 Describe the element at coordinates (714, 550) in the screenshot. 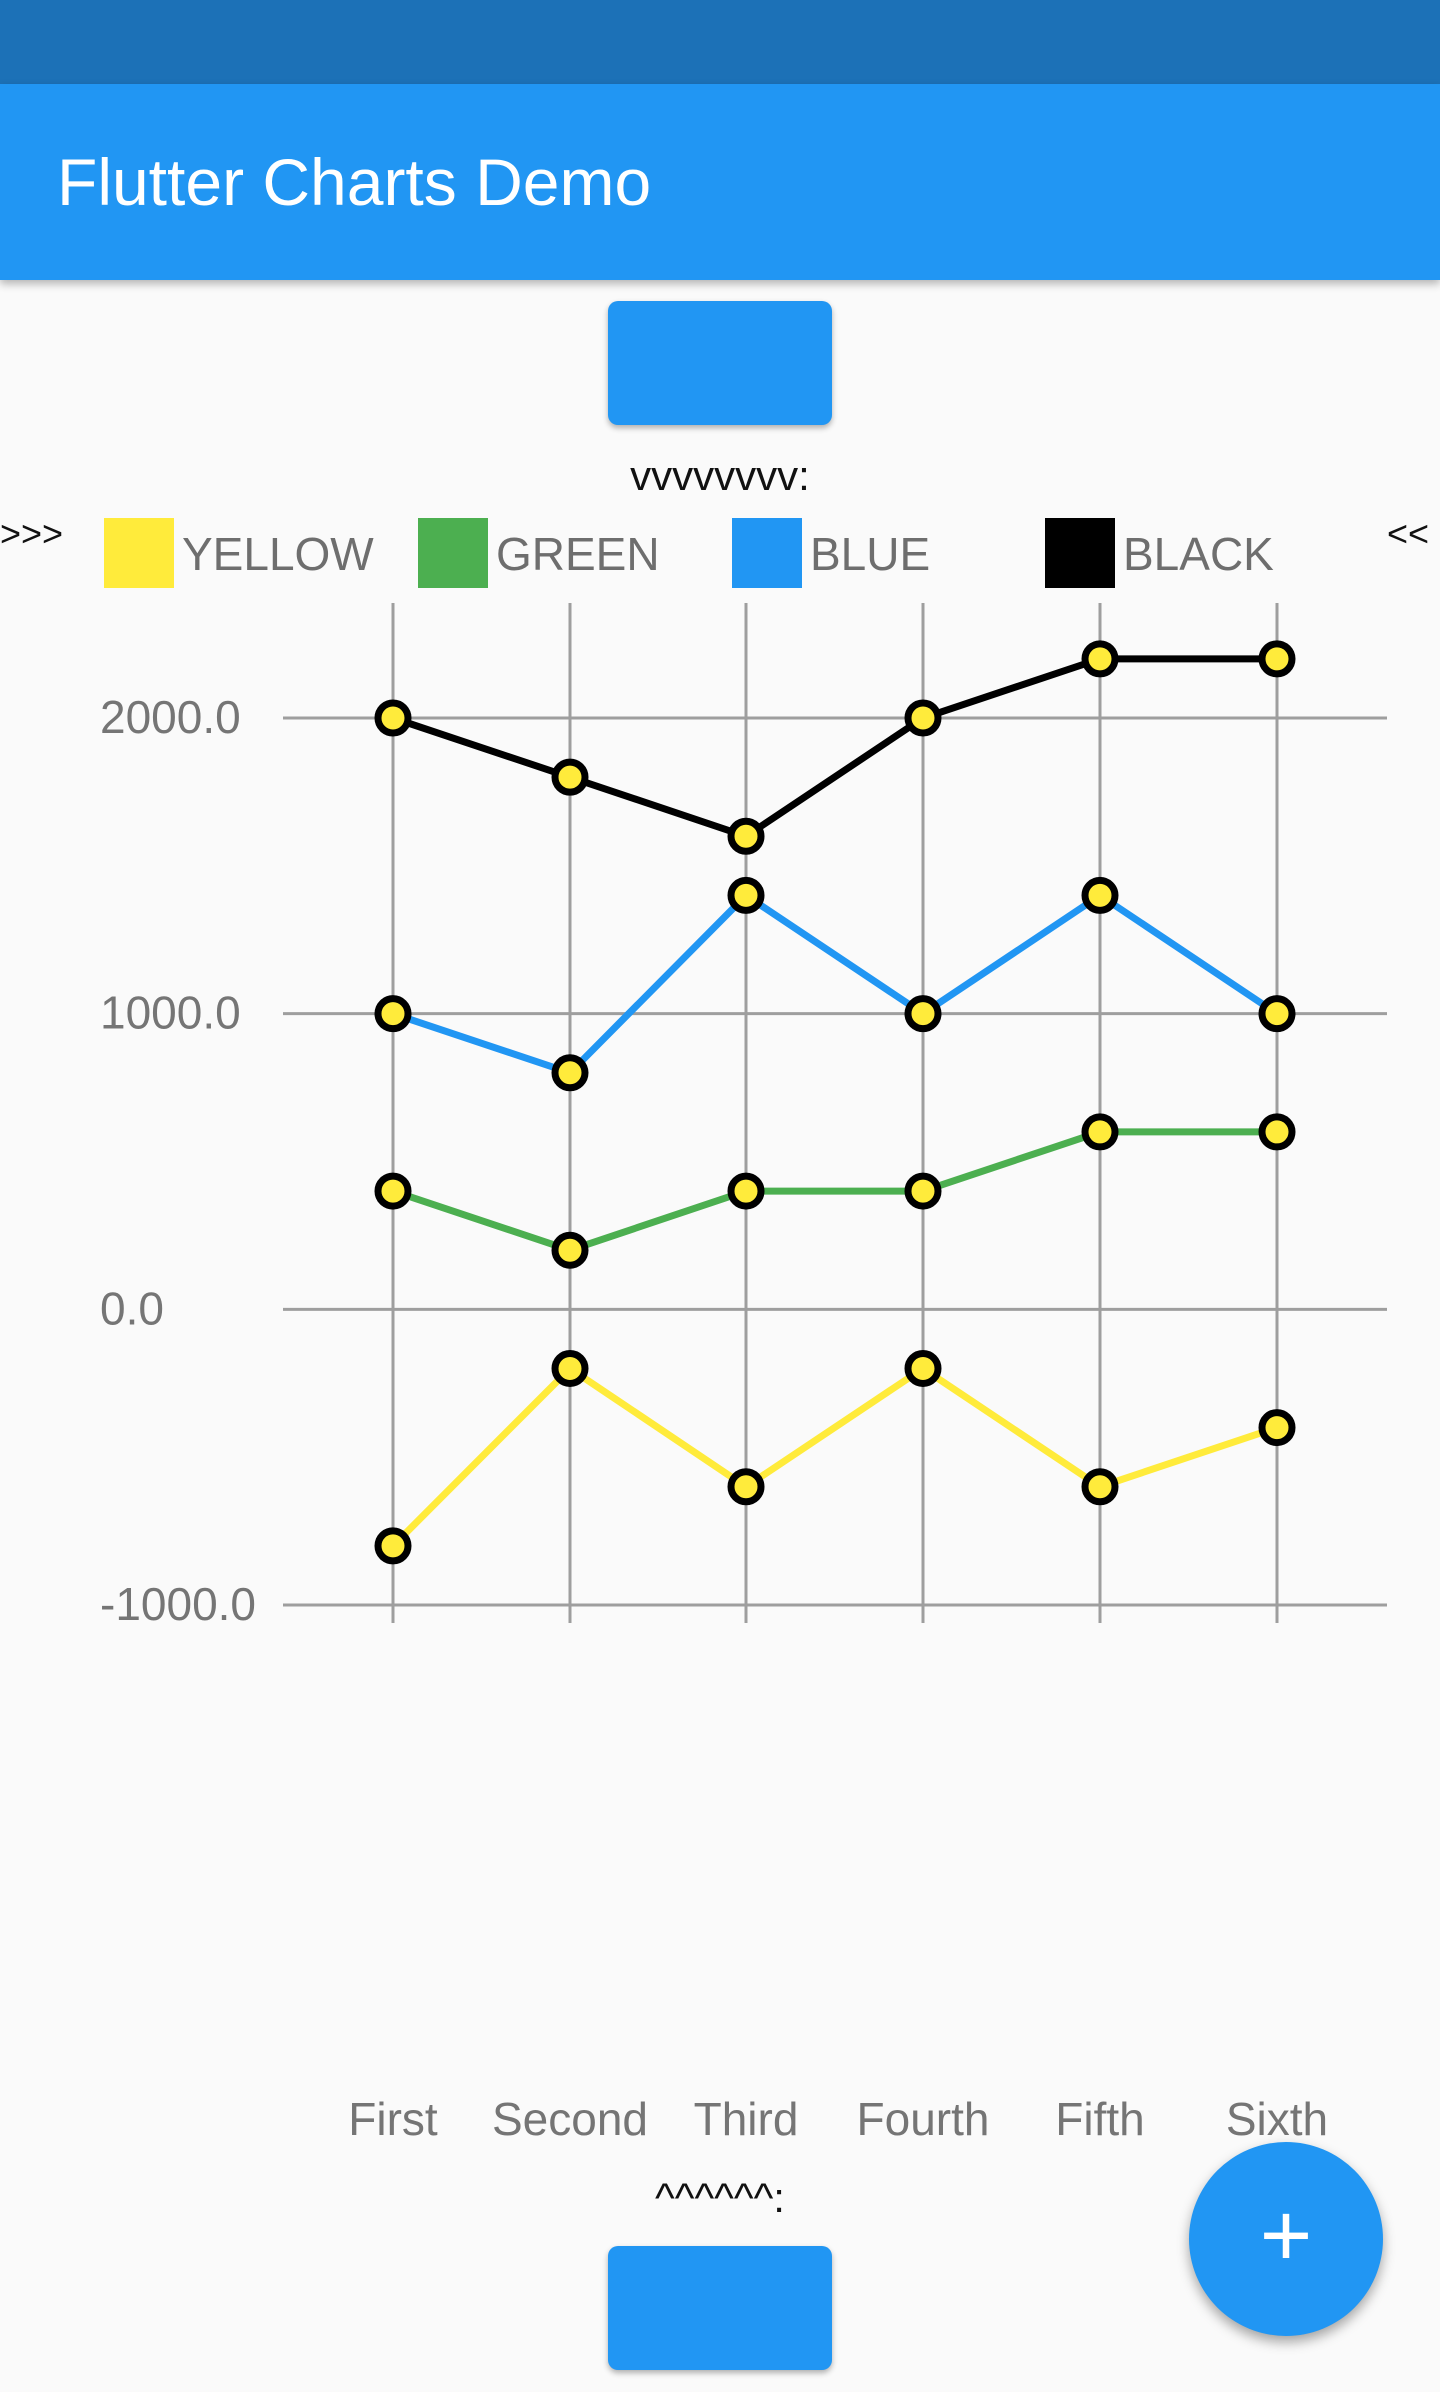

I see `legend: >>> << YELLOW GREEN BLUE BLACK` at that location.